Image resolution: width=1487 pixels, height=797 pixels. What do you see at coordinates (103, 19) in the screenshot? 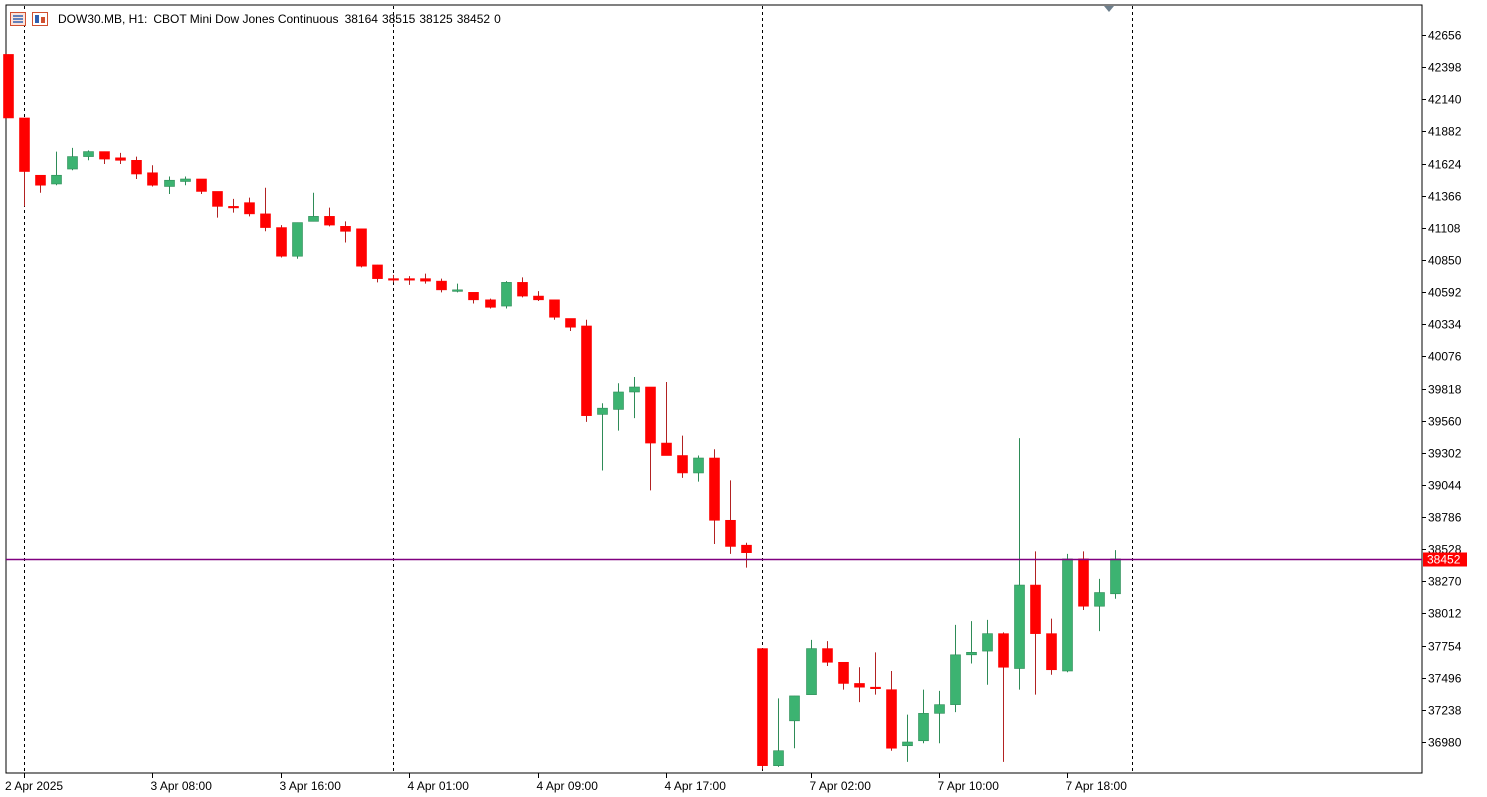
I see `symbol-label: DOW30.MB, H1:` at bounding box center [103, 19].